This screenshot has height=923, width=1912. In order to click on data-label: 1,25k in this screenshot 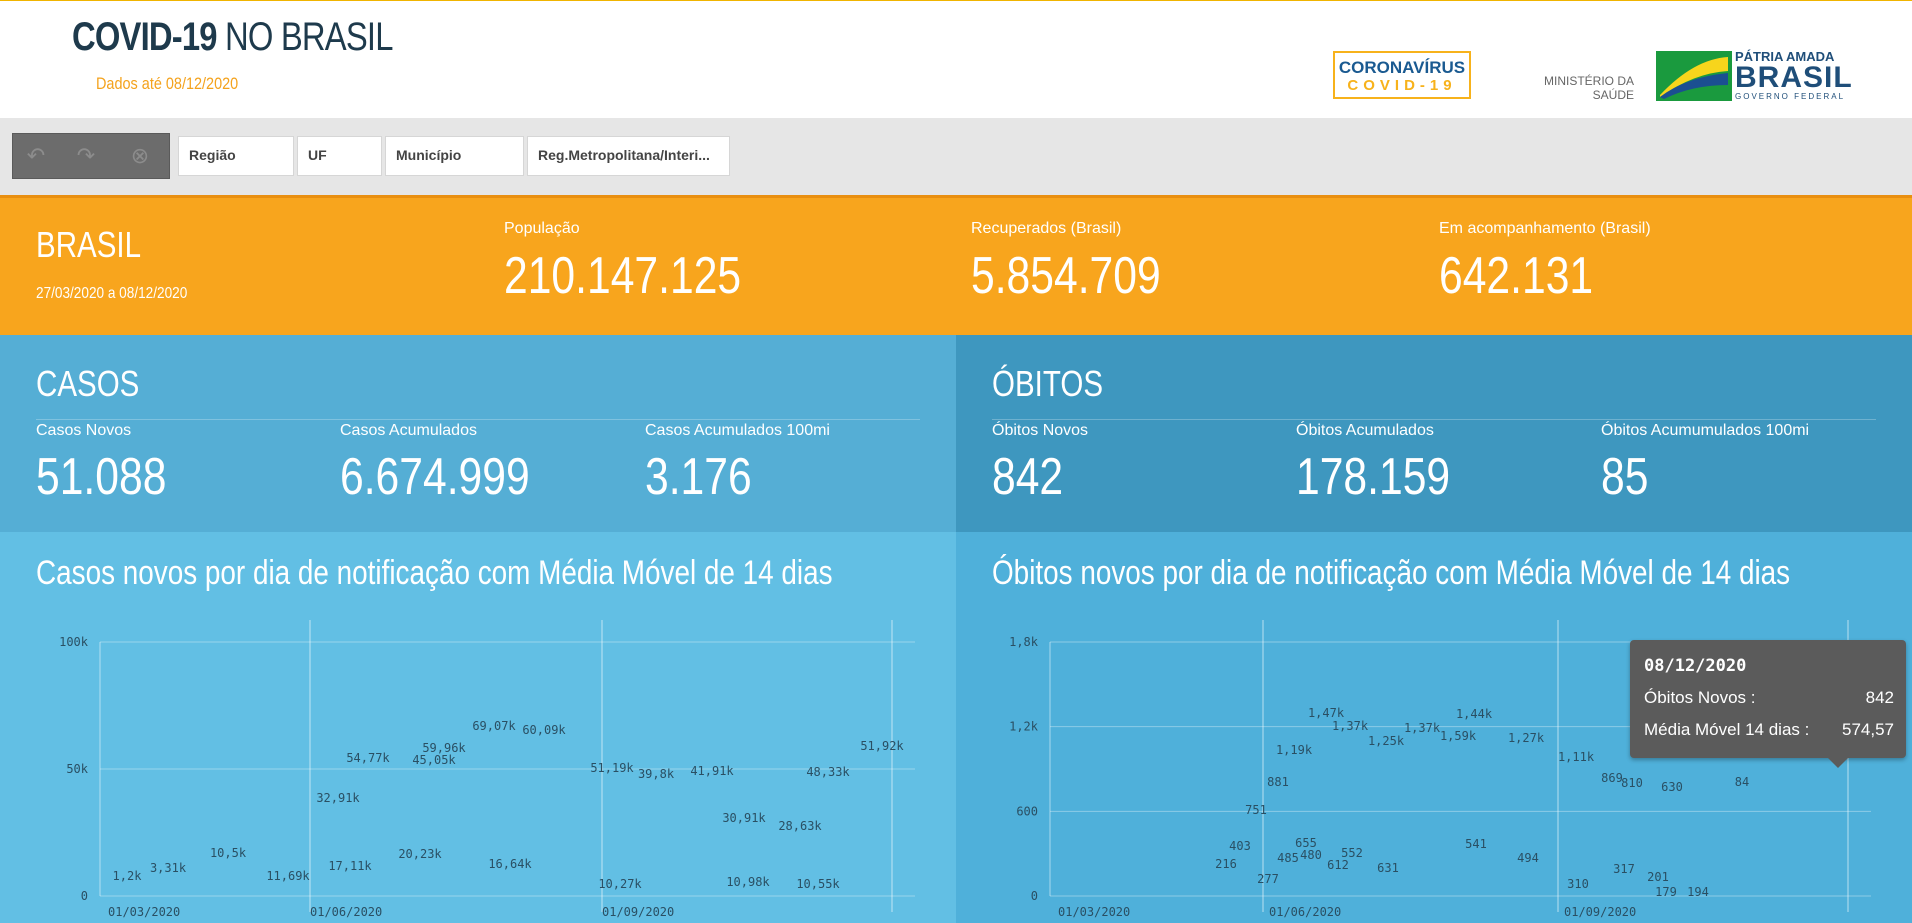, I will do `click(1386, 741)`.